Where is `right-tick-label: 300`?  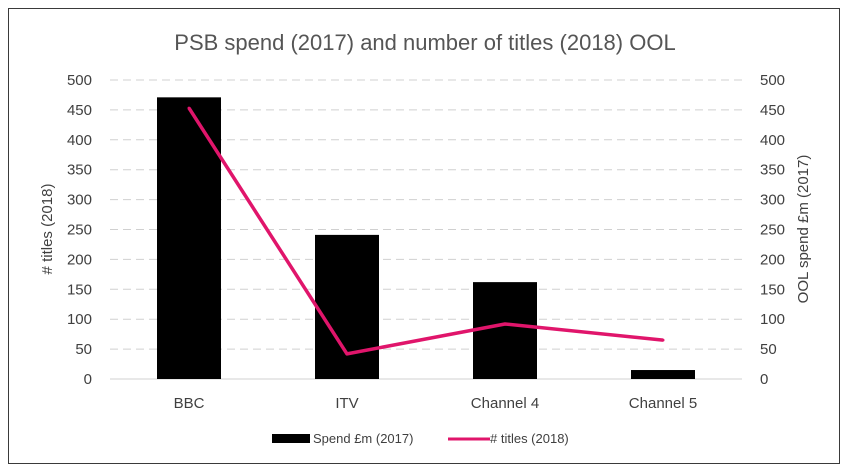 right-tick-label: 300 is located at coordinates (772, 200).